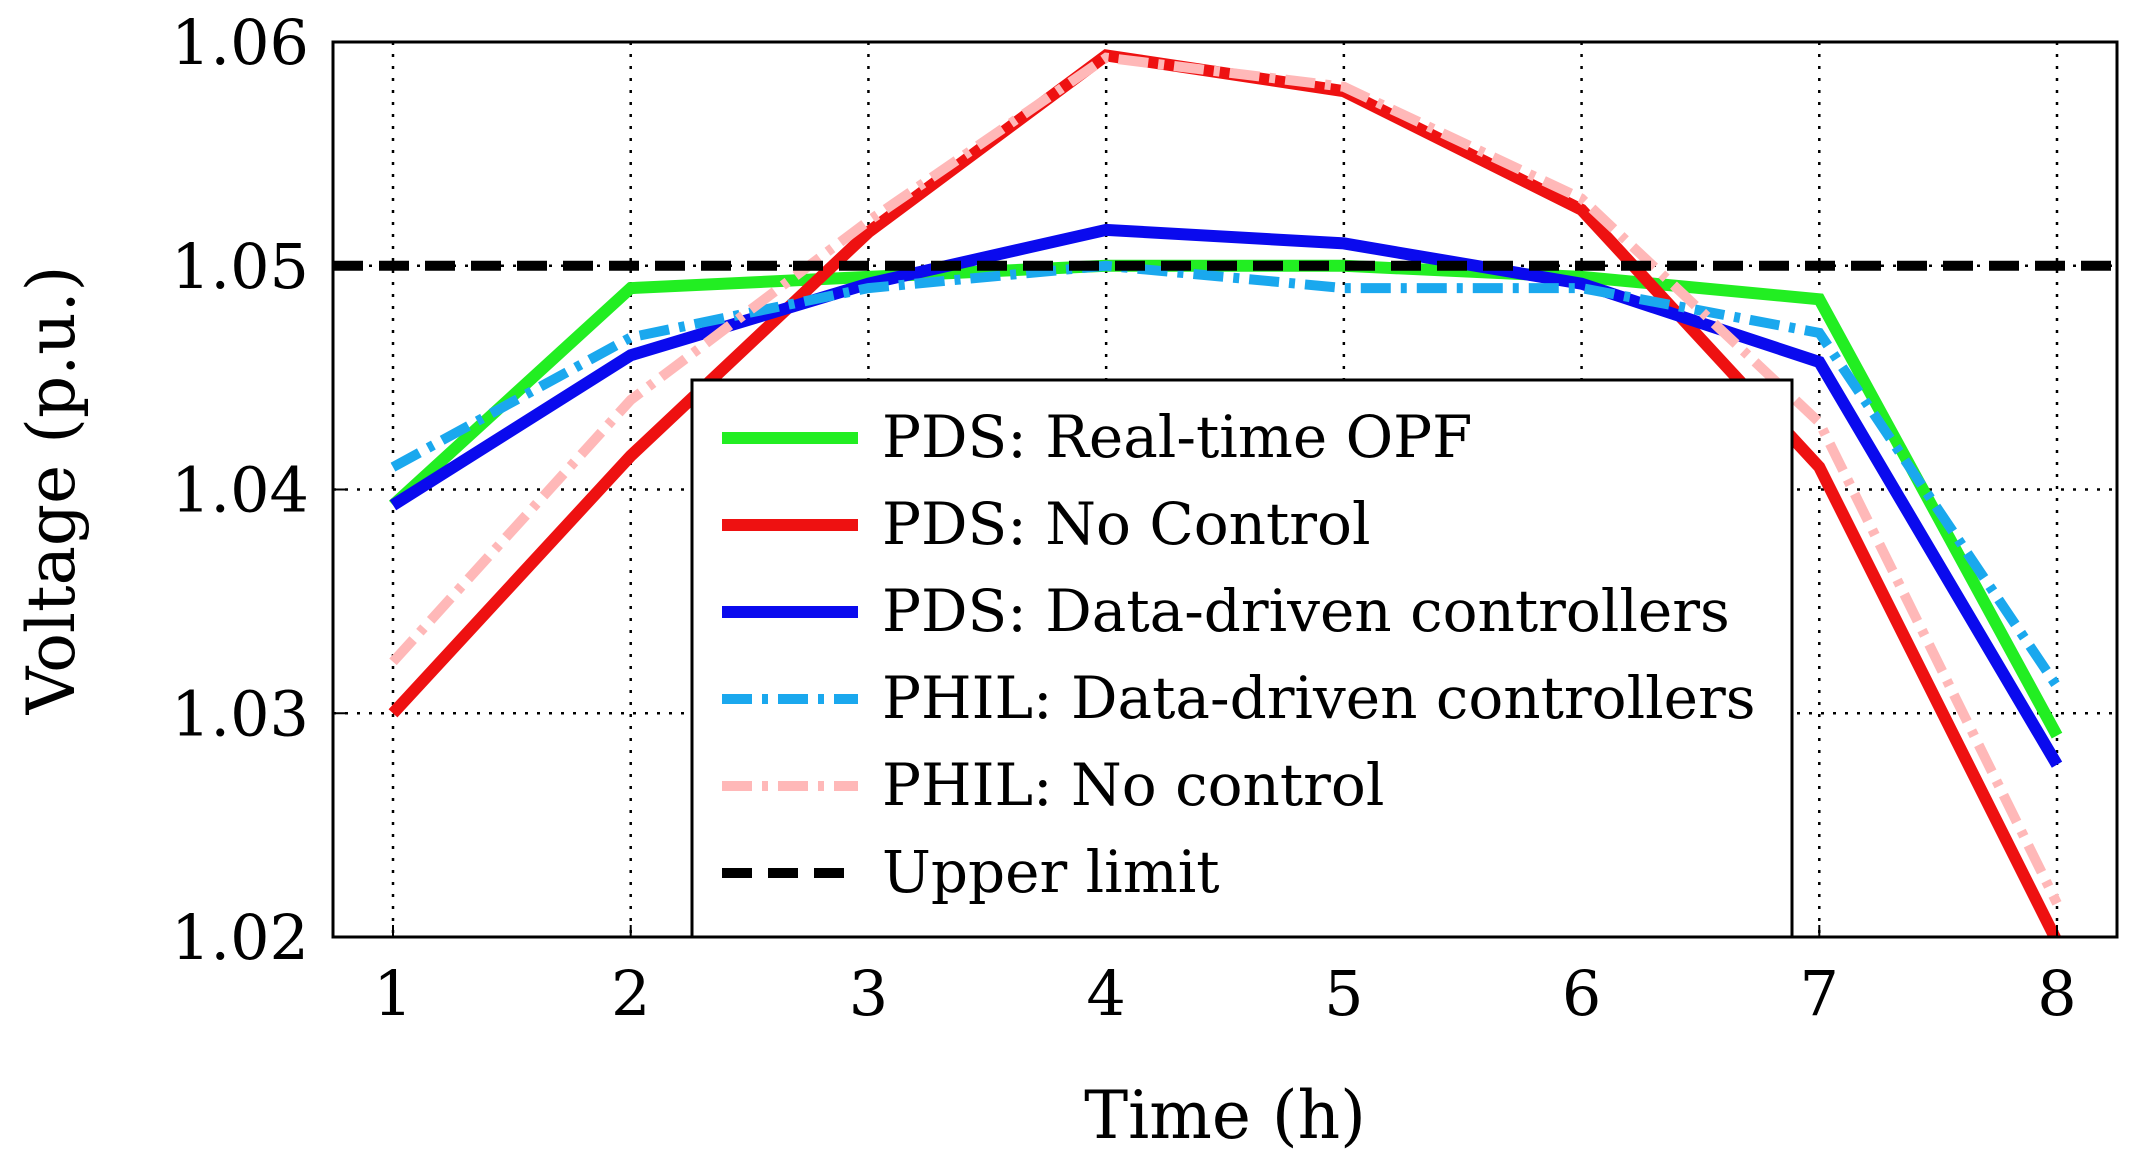  What do you see at coordinates (1343, 993) in the screenshot?
I see `x-tick-label: 5` at bounding box center [1343, 993].